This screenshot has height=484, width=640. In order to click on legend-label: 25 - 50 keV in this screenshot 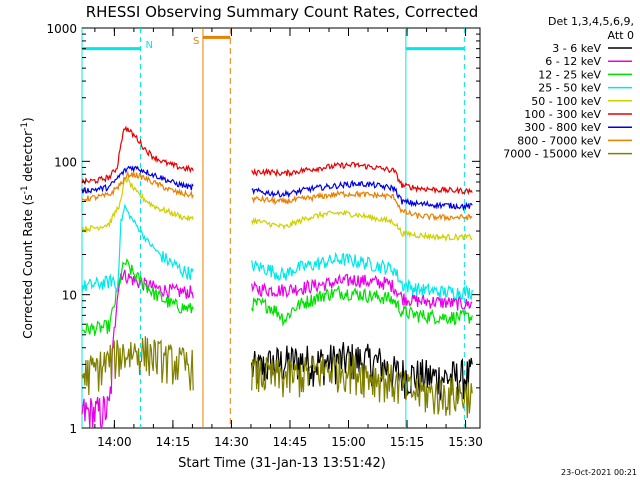, I will do `click(569, 88)`.